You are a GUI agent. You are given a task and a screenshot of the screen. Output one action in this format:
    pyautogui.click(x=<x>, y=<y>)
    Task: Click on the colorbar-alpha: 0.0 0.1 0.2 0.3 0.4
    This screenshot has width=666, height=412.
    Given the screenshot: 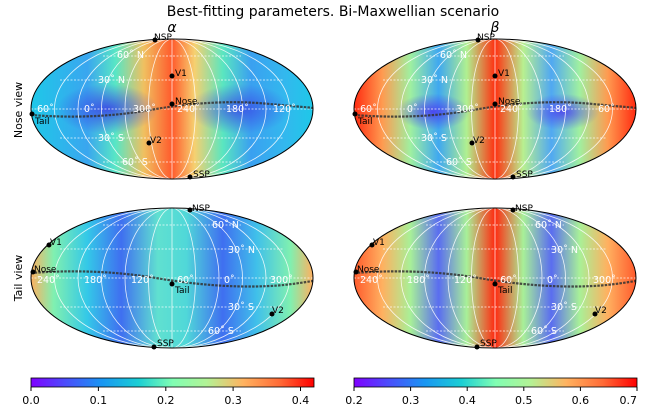 What is the action you would take?
    pyautogui.click(x=168, y=392)
    